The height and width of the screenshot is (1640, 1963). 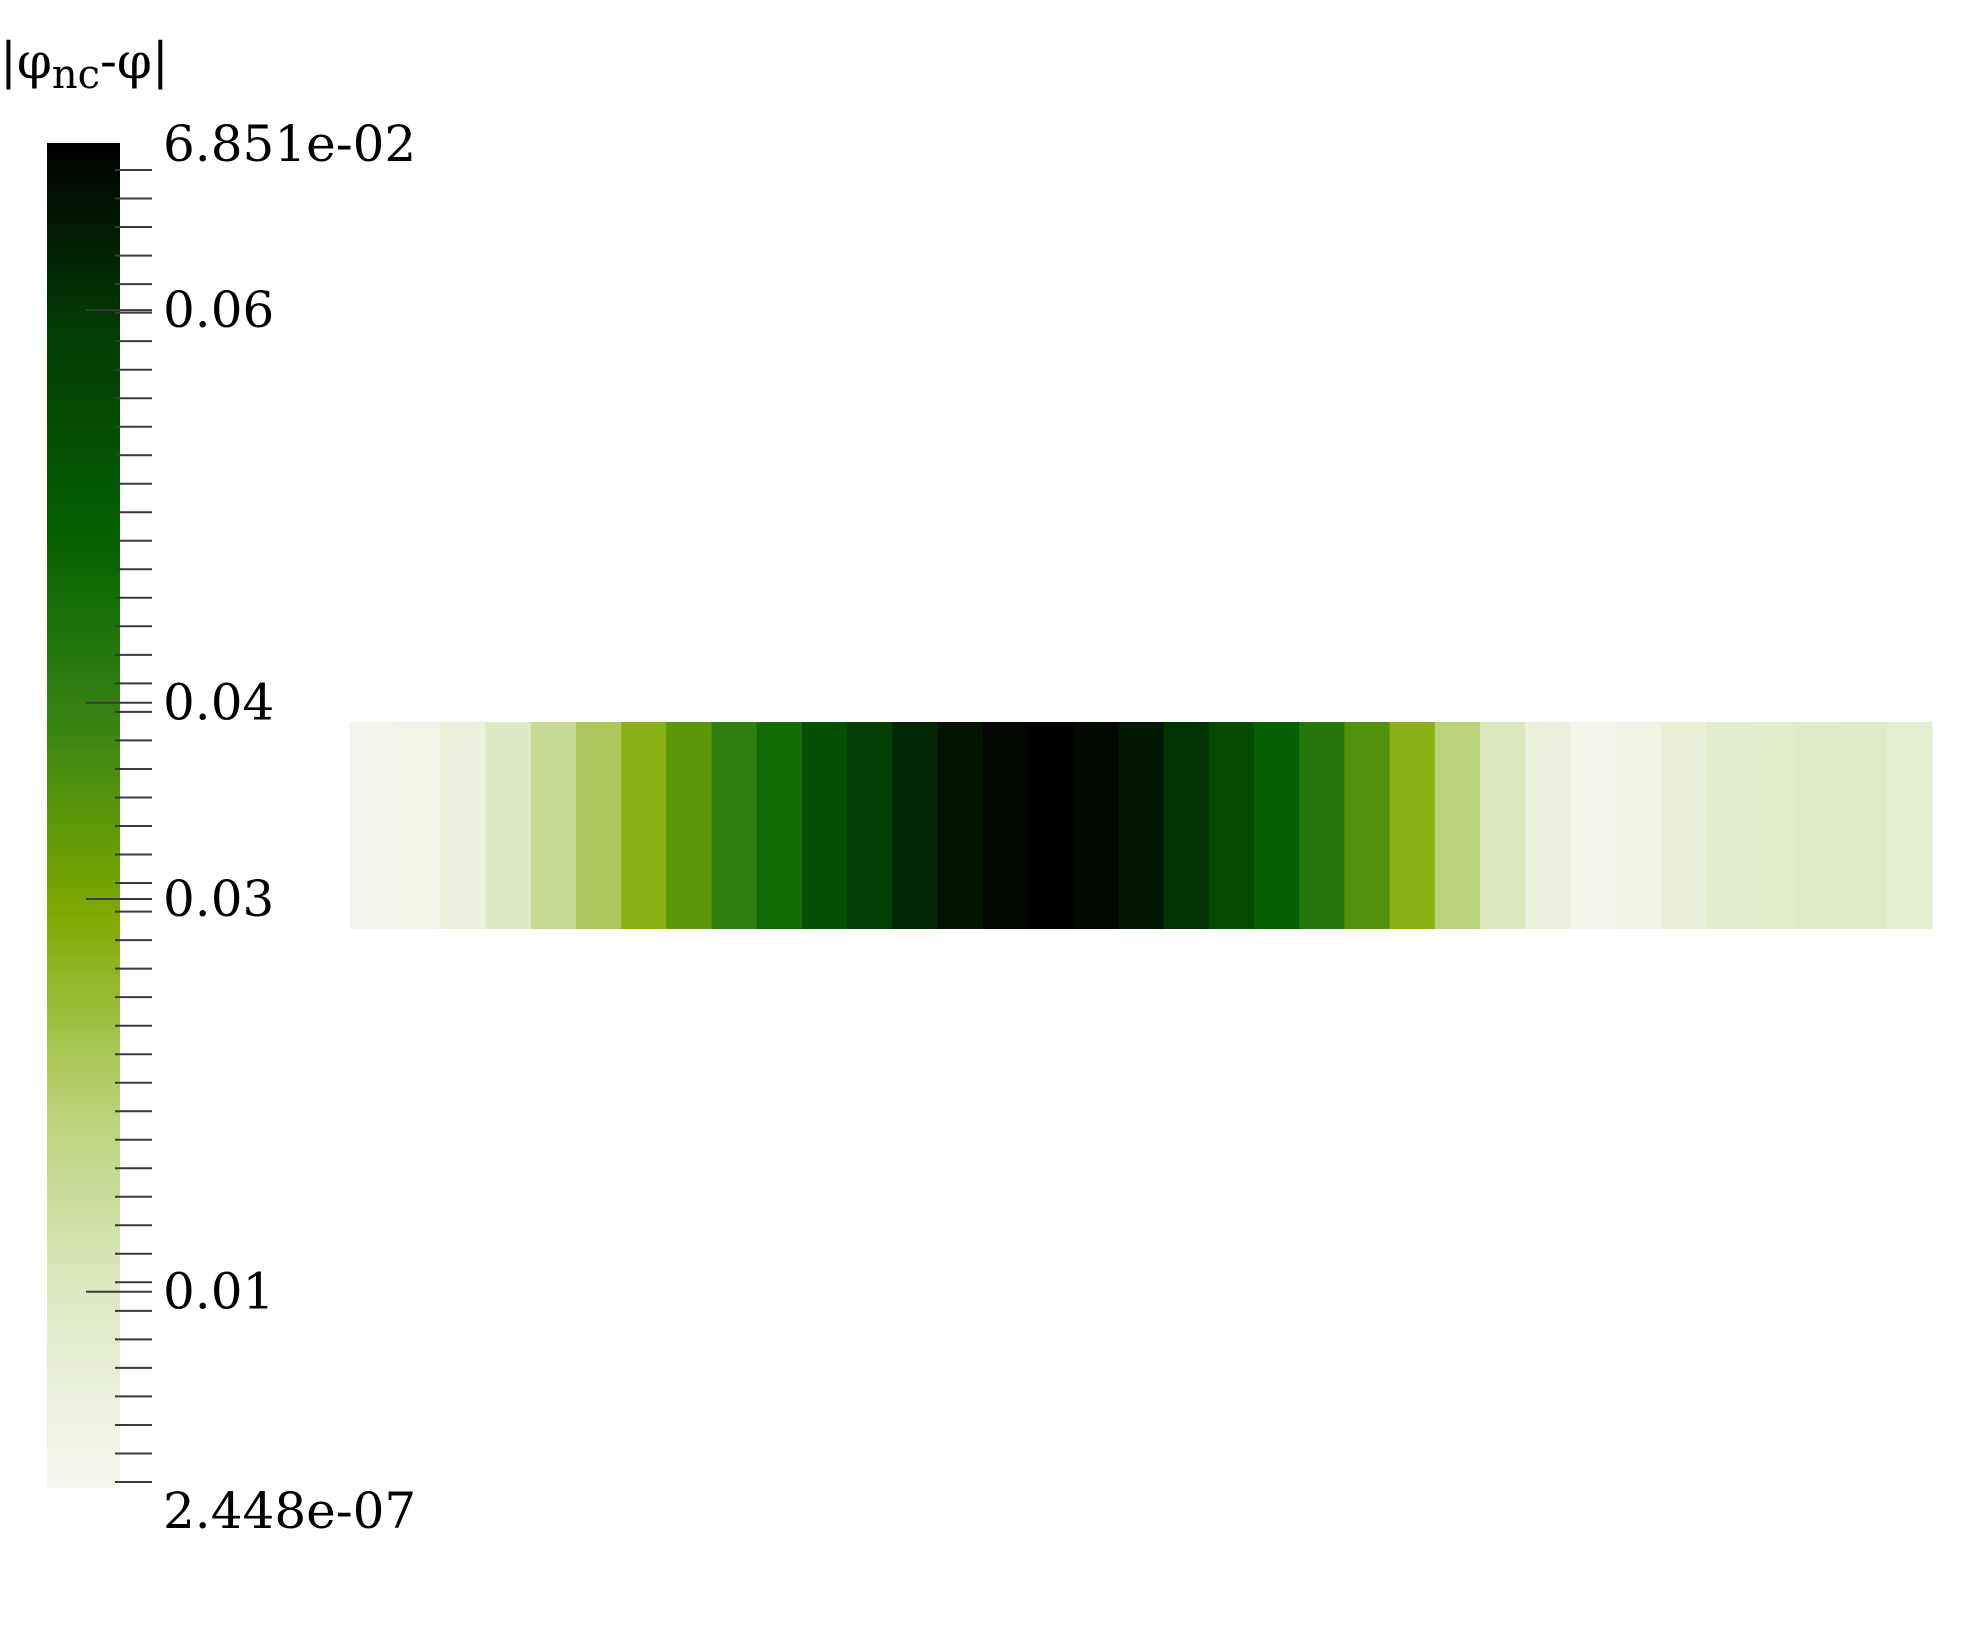 I want to click on heatmap-strip, so click(x=1141, y=825).